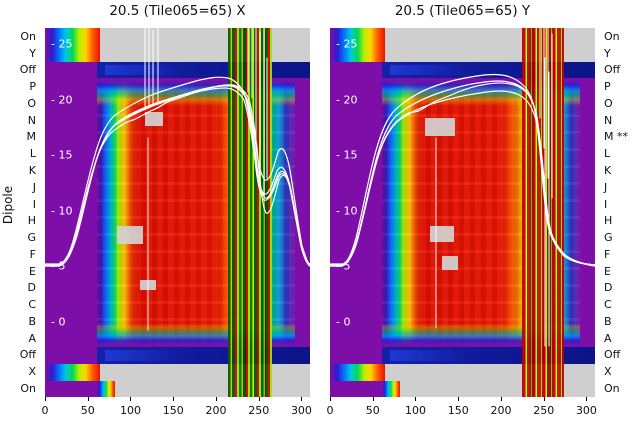 Image resolution: width=640 pixels, height=440 pixels. What do you see at coordinates (415, 410) in the screenshot?
I see `x-tick-label: 100` at bounding box center [415, 410].